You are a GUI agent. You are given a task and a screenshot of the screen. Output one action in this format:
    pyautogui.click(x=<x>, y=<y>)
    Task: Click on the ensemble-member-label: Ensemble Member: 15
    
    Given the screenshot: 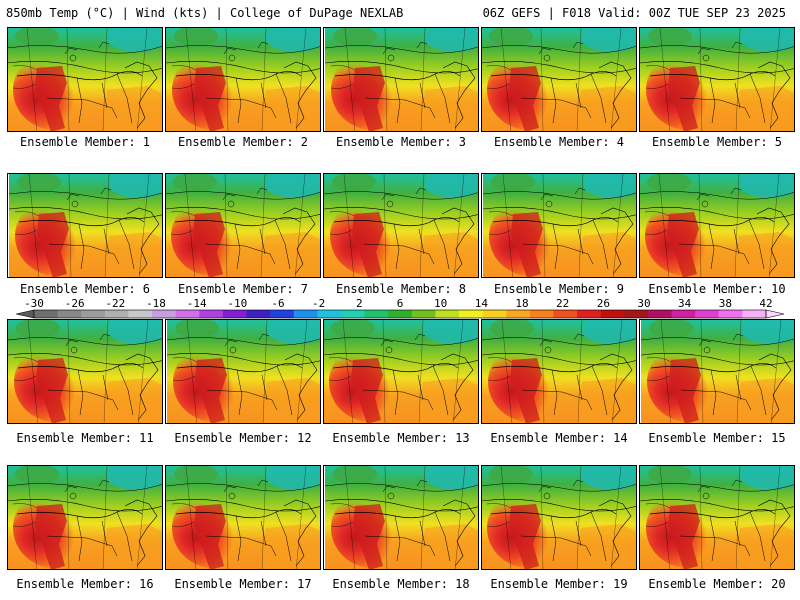 What is the action you would take?
    pyautogui.click(x=717, y=438)
    